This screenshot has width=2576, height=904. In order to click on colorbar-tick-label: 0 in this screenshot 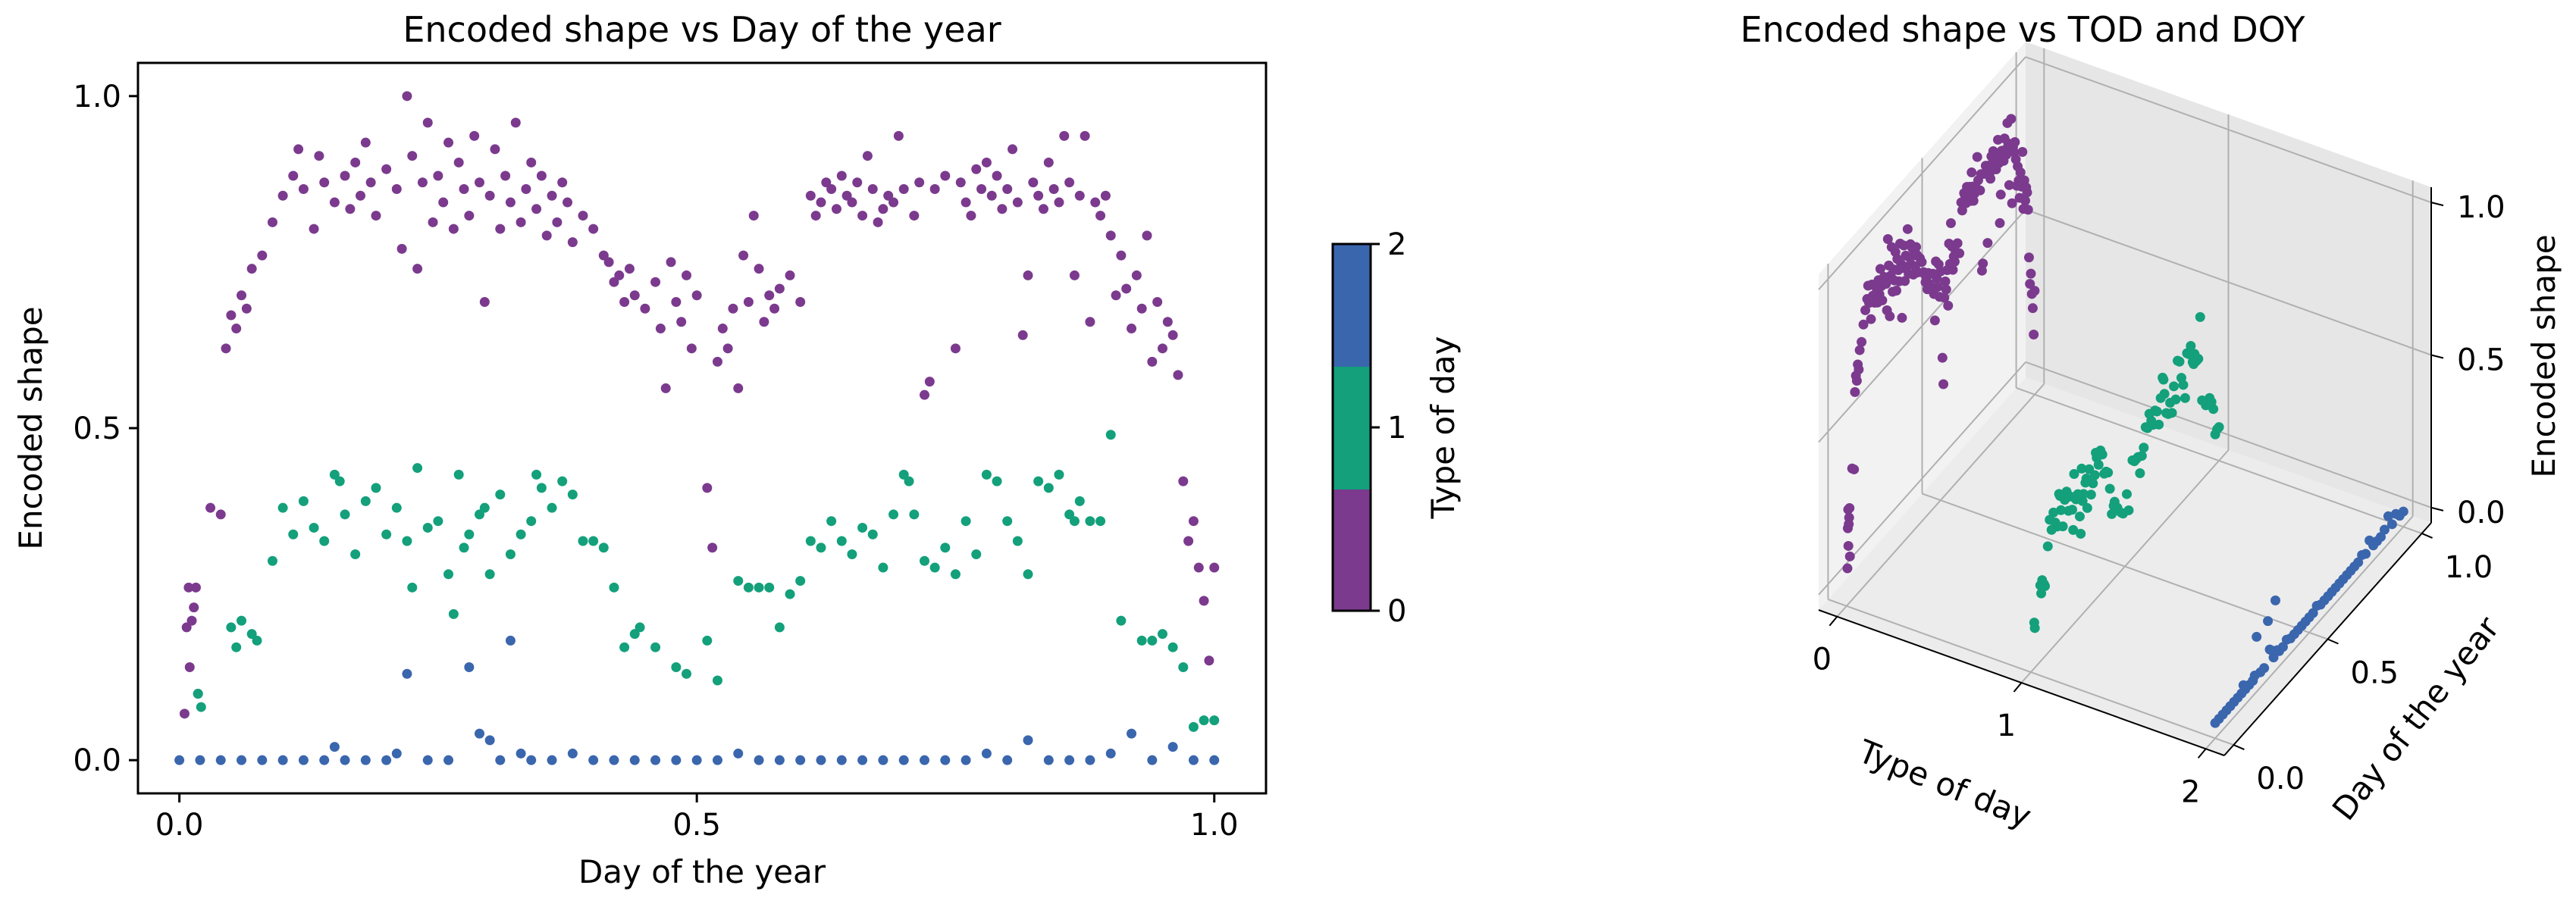, I will do `click(1397, 611)`.